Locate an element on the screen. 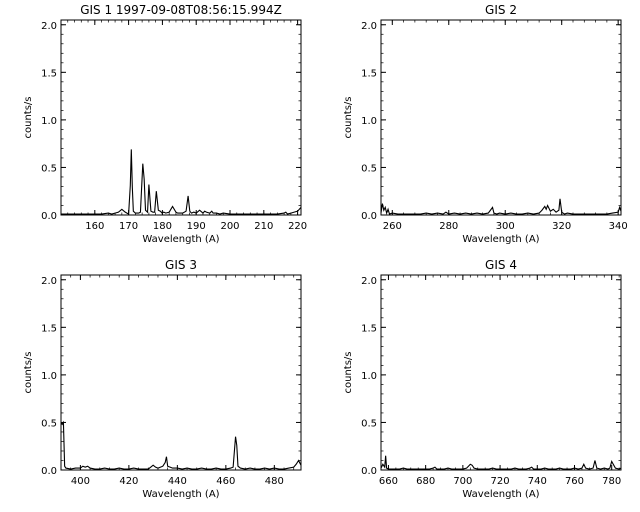  chart-title: GIS 2 is located at coordinates (501, 10).